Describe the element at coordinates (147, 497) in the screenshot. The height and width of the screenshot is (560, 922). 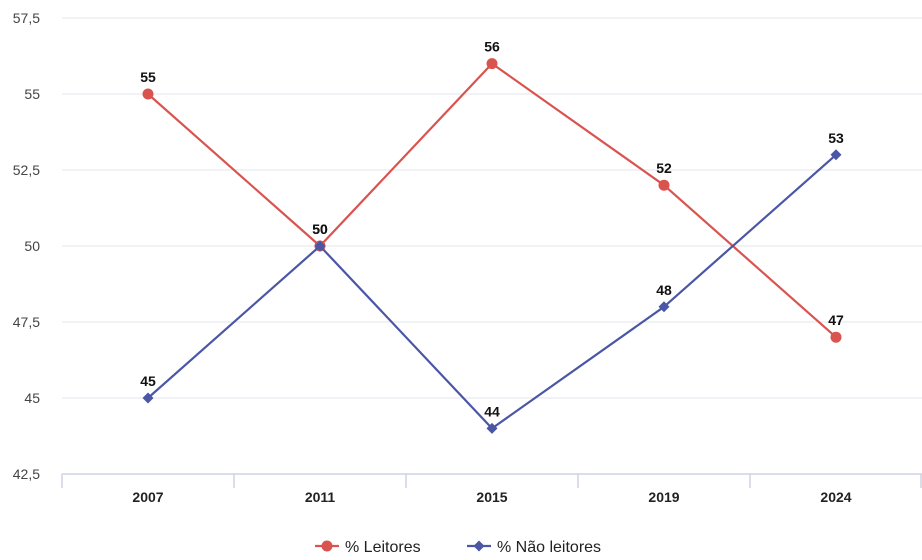
I see `x-tick-label: 2007` at that location.